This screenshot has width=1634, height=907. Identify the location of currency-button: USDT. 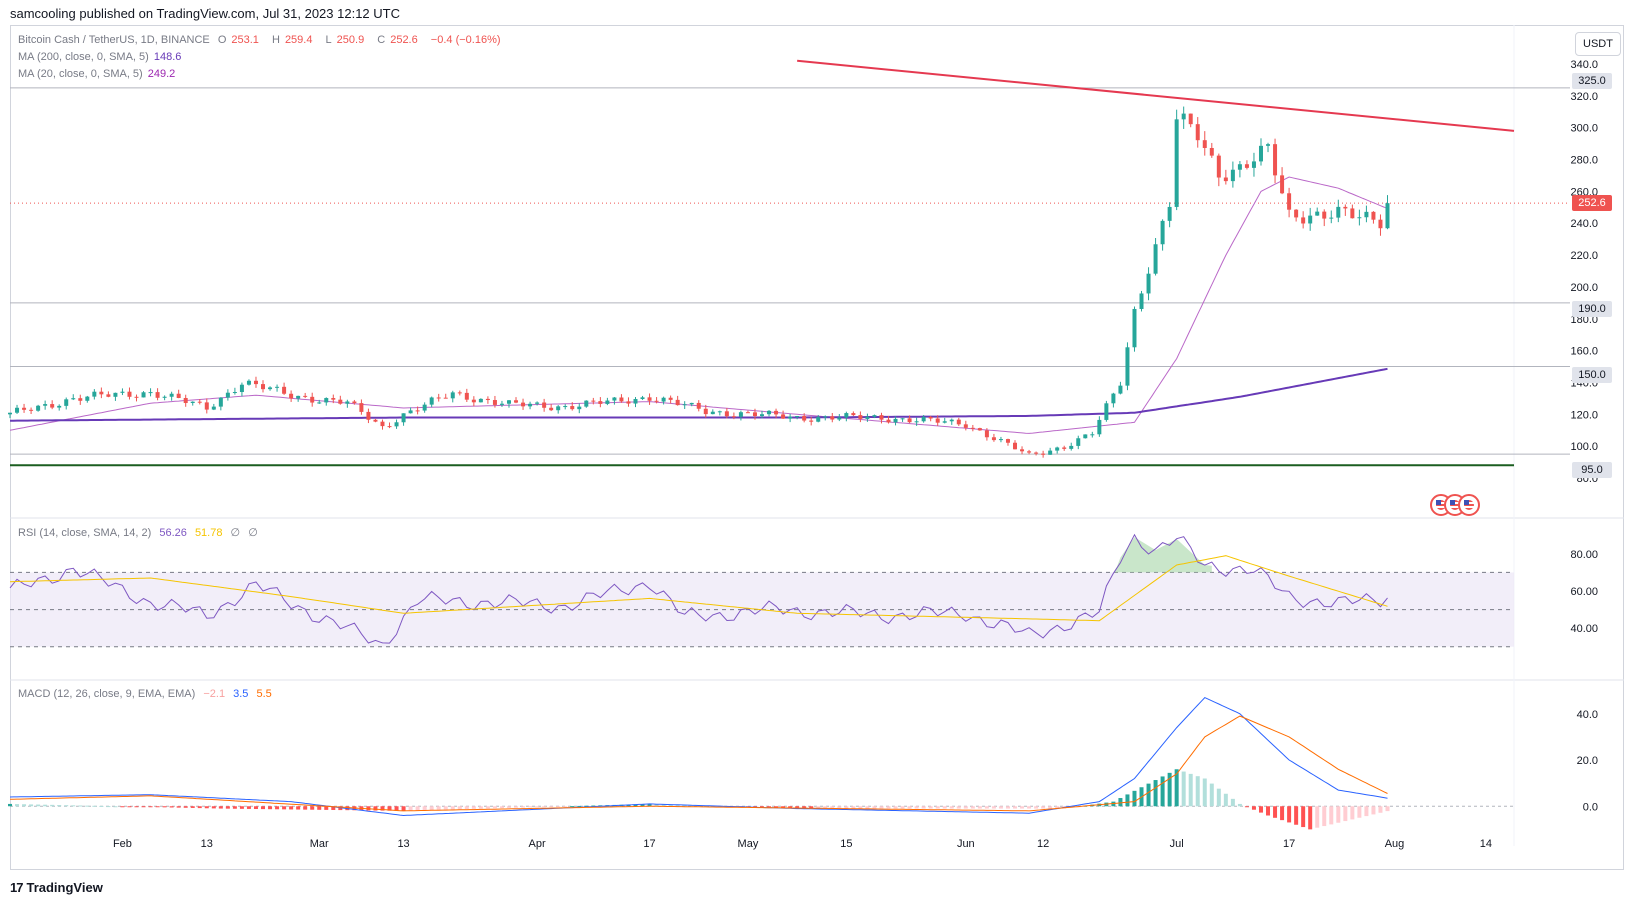
(1598, 44).